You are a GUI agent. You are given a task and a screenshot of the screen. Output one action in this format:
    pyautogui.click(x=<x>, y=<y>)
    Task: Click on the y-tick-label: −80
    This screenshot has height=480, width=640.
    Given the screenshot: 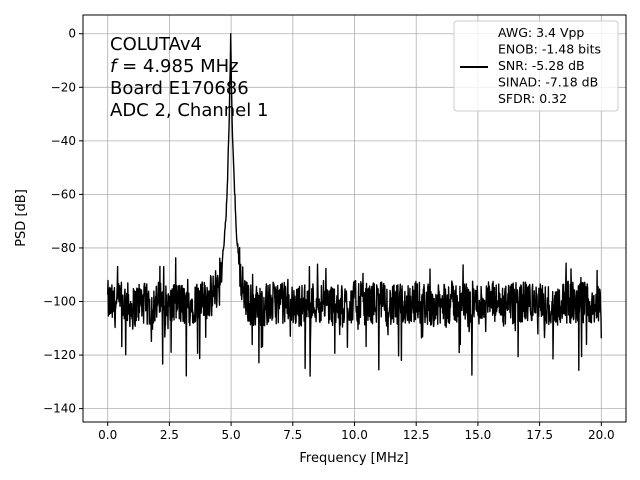 What is the action you would take?
    pyautogui.click(x=63, y=248)
    